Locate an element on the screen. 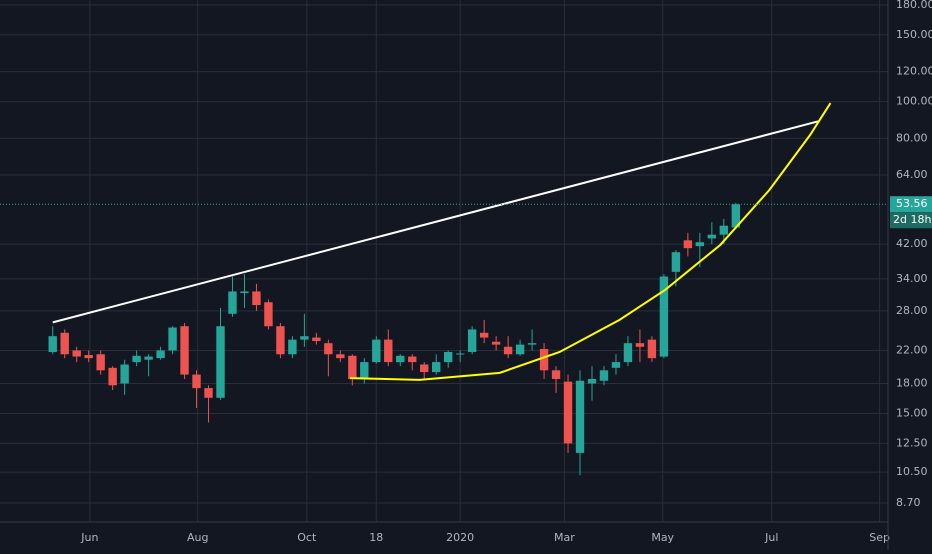 This screenshot has height=554, width=932. y-tick-label: 12.50 is located at coordinates (912, 442).